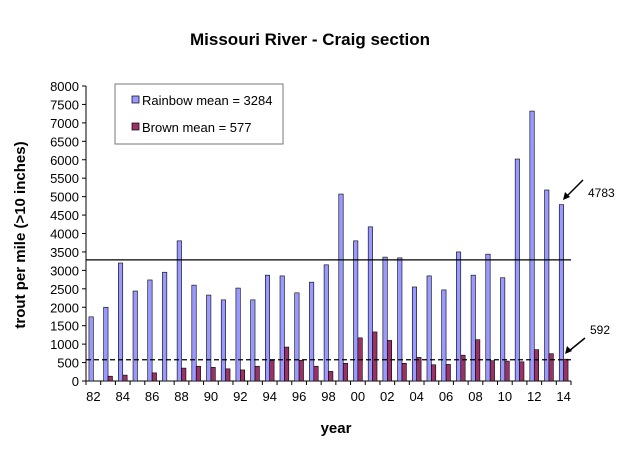 This screenshot has width=620, height=462. Describe the element at coordinates (299, 396) in the screenshot. I see `x-tick-label: 96` at that location.